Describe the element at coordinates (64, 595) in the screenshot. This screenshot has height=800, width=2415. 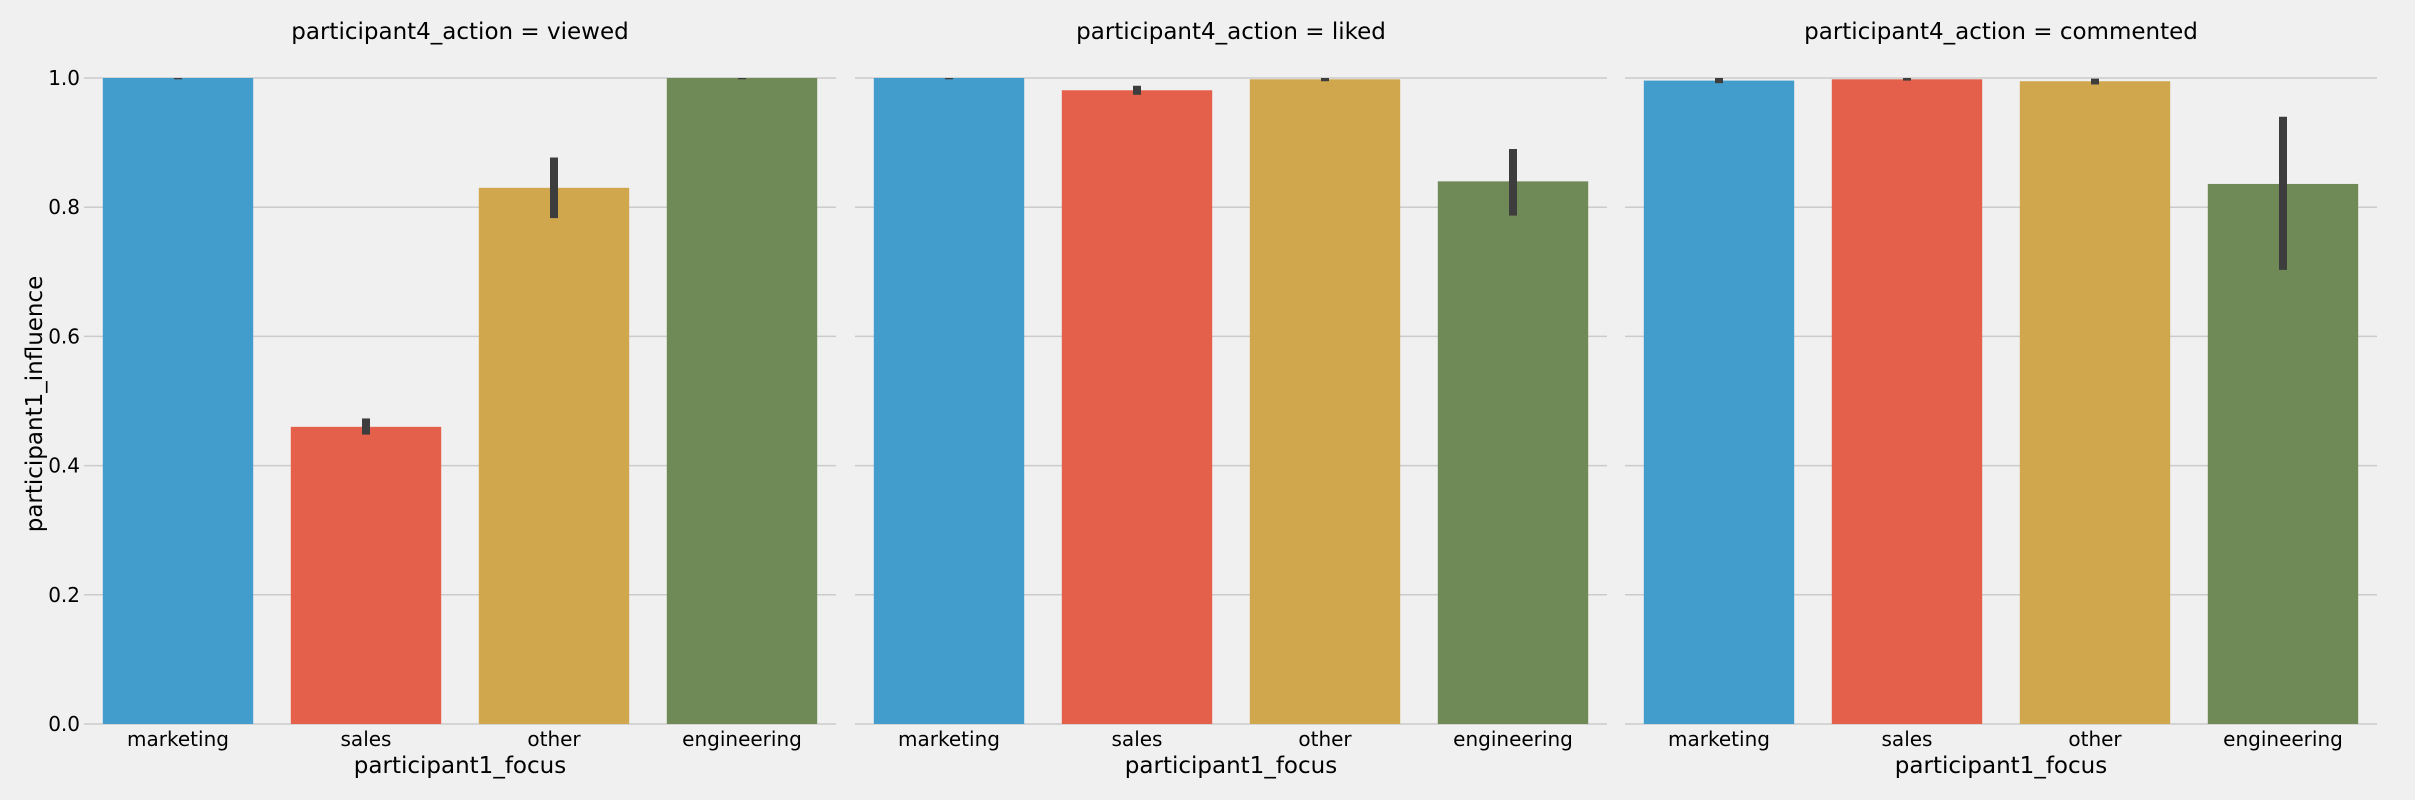
I see `y-tick-label: 0.2` at that location.